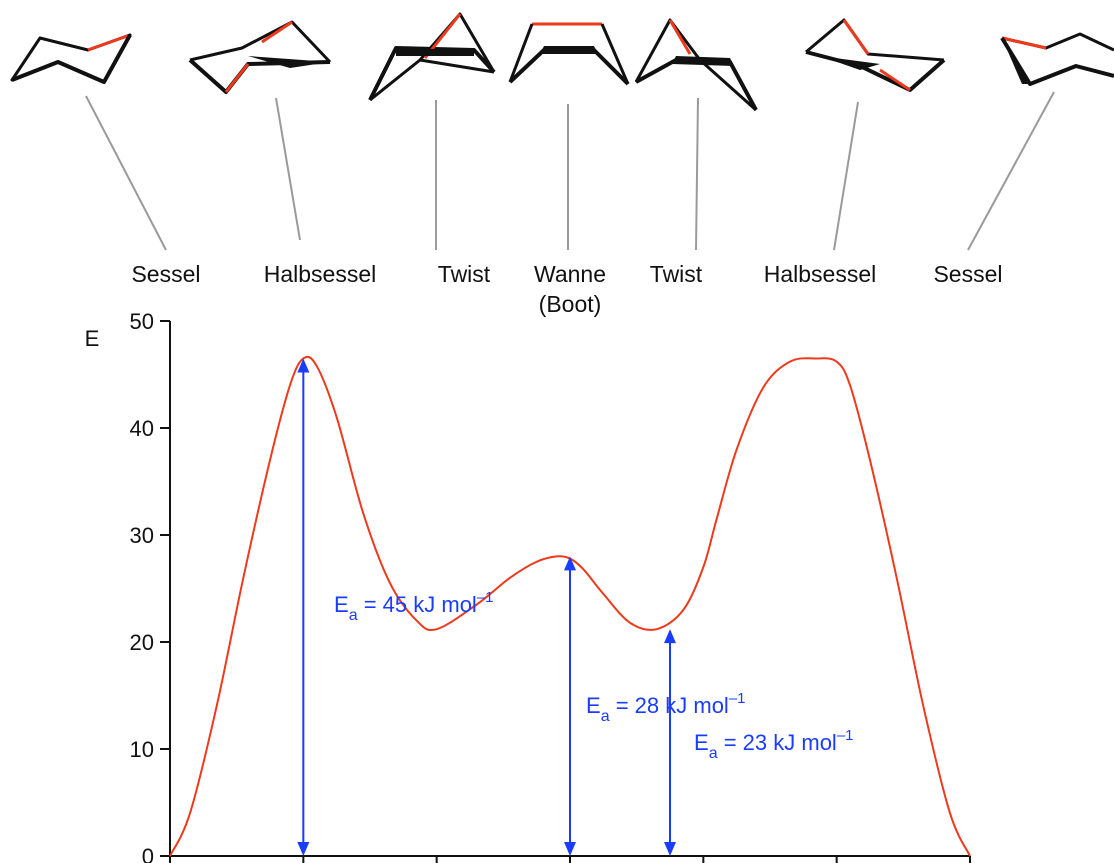  I want to click on stage-label: Wanne, so click(570, 274).